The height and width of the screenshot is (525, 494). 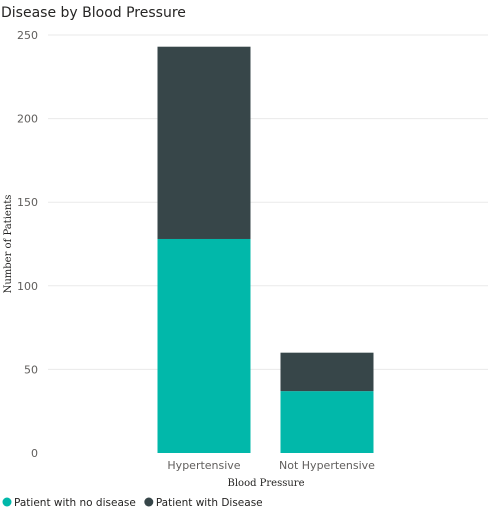 I want to click on y-tick-label: 50, so click(x=31, y=369).